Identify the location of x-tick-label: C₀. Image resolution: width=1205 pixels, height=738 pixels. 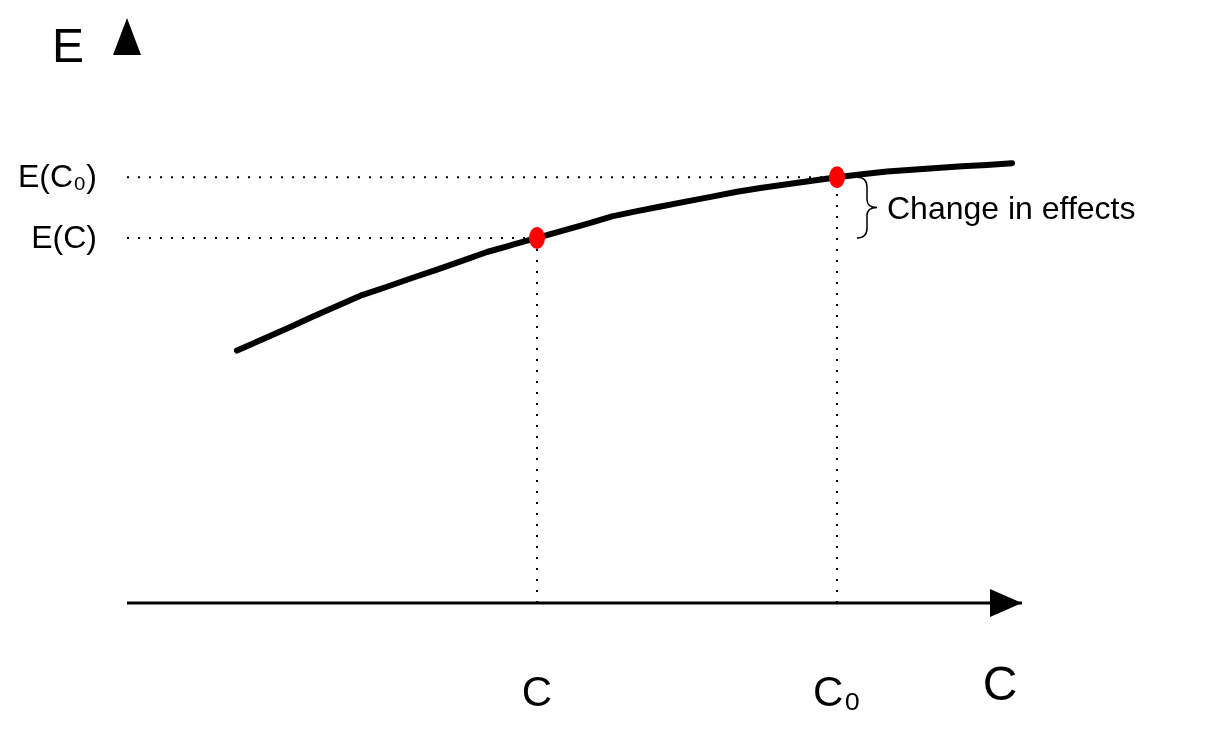
(837, 691).